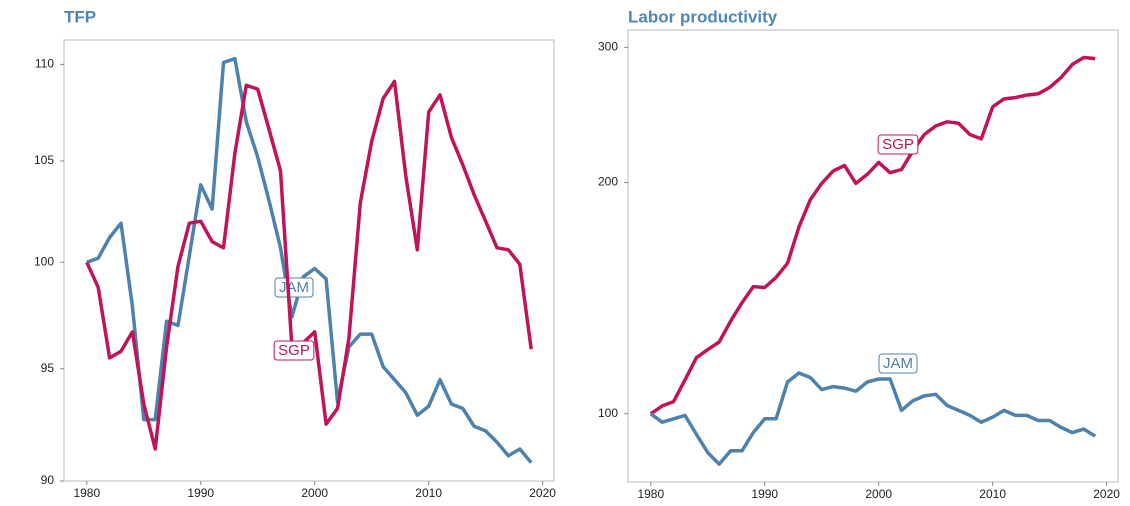 This screenshot has width=1130, height=506. I want to click on y-tick-label: 90, so click(48, 480).